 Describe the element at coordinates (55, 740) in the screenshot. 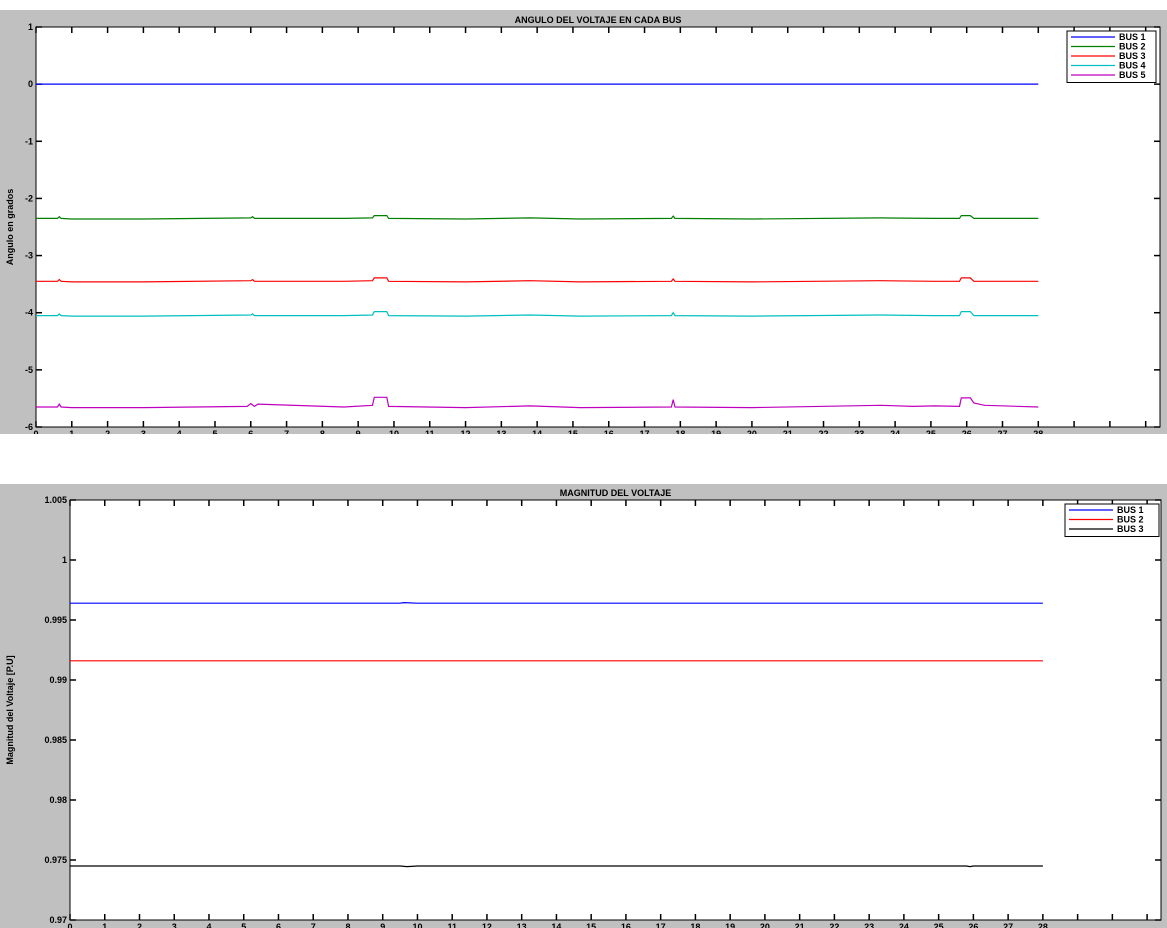

I see `y-tick-label: 0.985` at that location.